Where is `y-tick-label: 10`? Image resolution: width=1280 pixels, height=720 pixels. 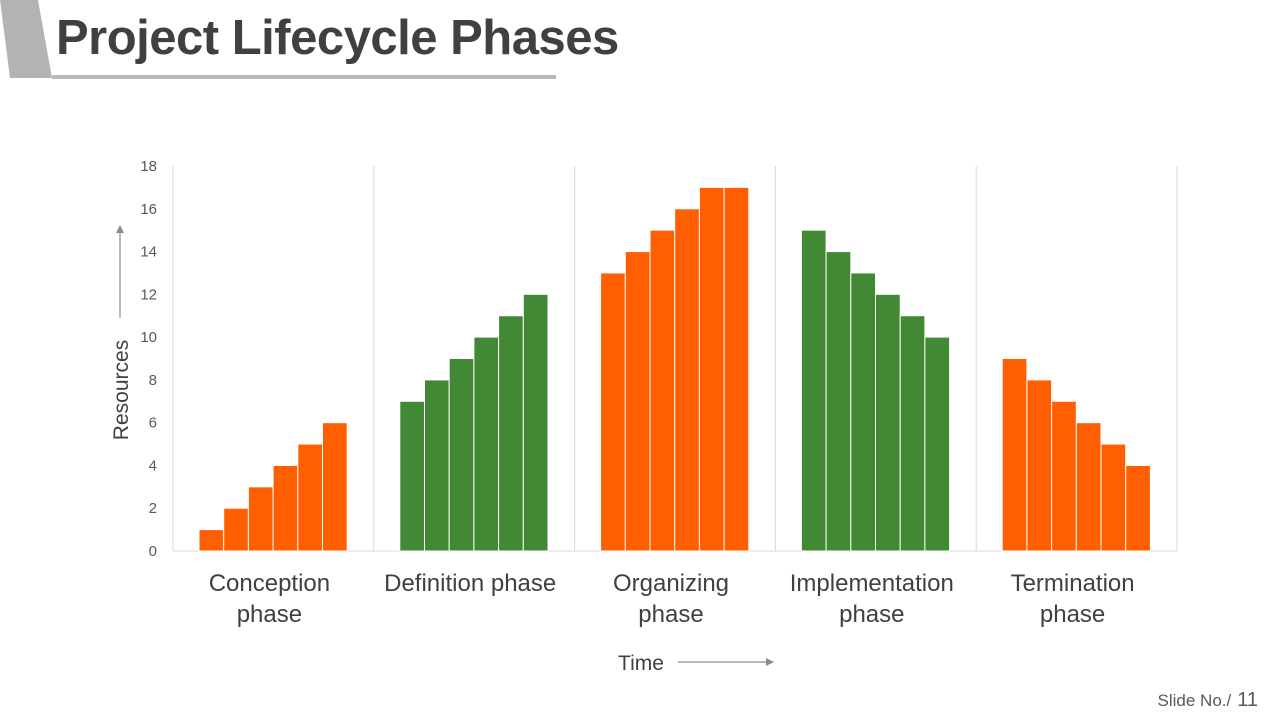
y-tick-label: 10 is located at coordinates (148, 337).